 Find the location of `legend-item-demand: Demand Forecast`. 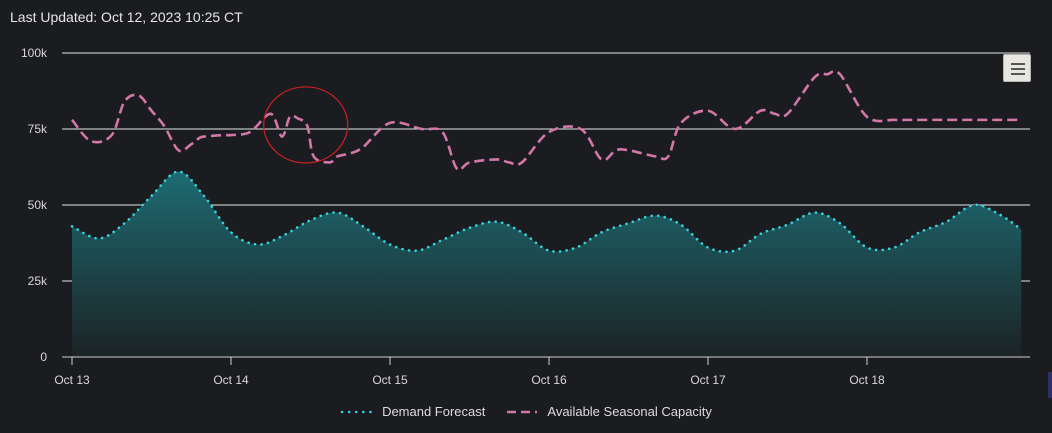

legend-item-demand: Demand Forecast is located at coordinates (412, 411).